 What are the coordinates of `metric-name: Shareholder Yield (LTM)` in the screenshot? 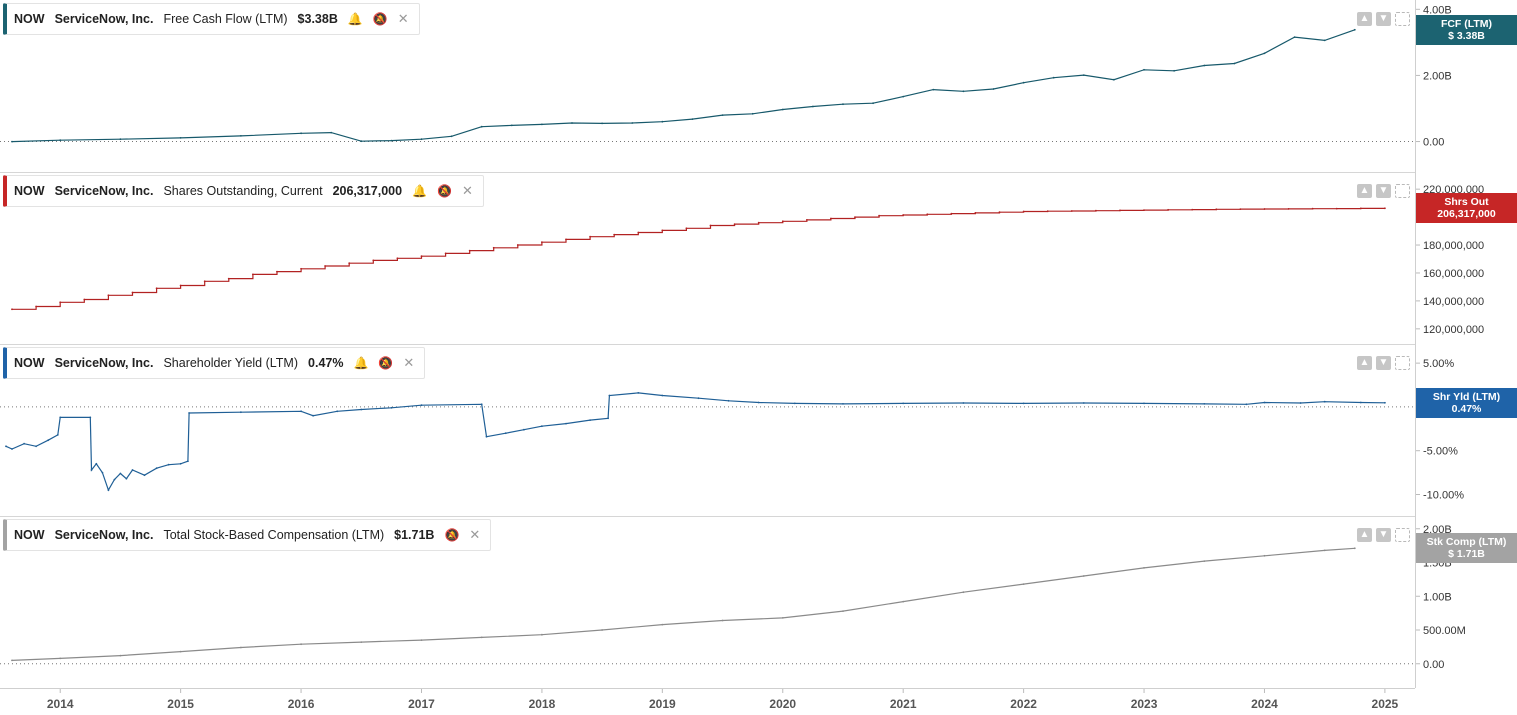 It's located at (231, 363).